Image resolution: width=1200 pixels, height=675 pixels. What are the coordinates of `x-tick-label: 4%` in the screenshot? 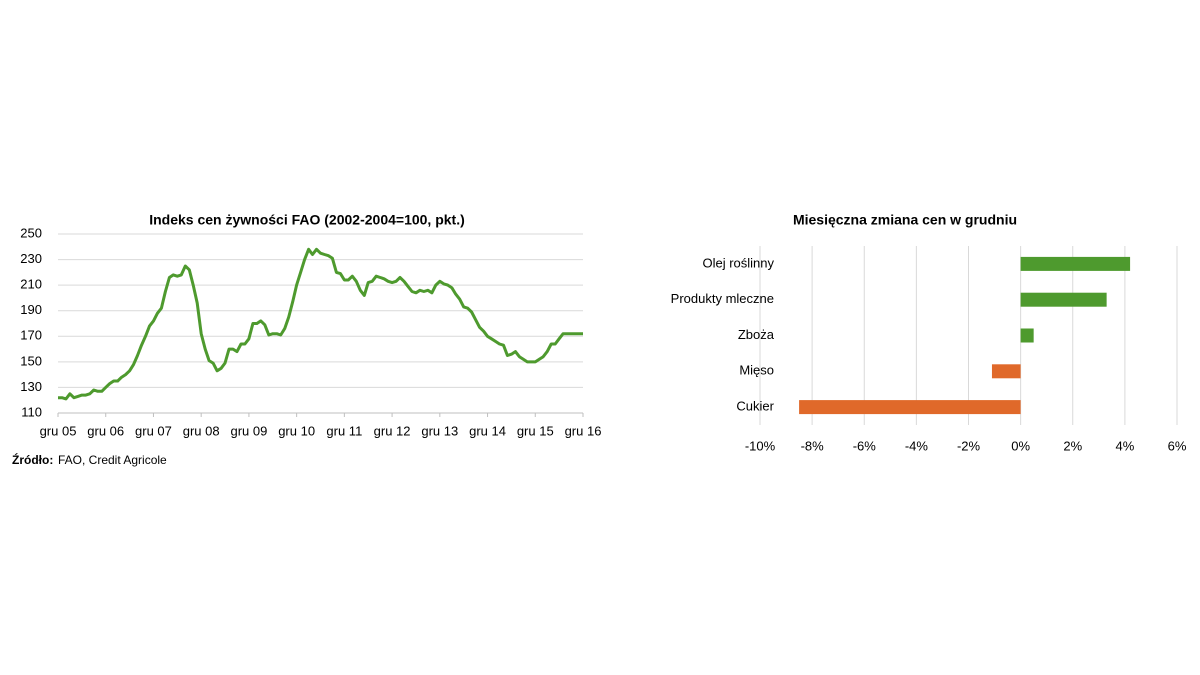 It's located at (1124, 445).